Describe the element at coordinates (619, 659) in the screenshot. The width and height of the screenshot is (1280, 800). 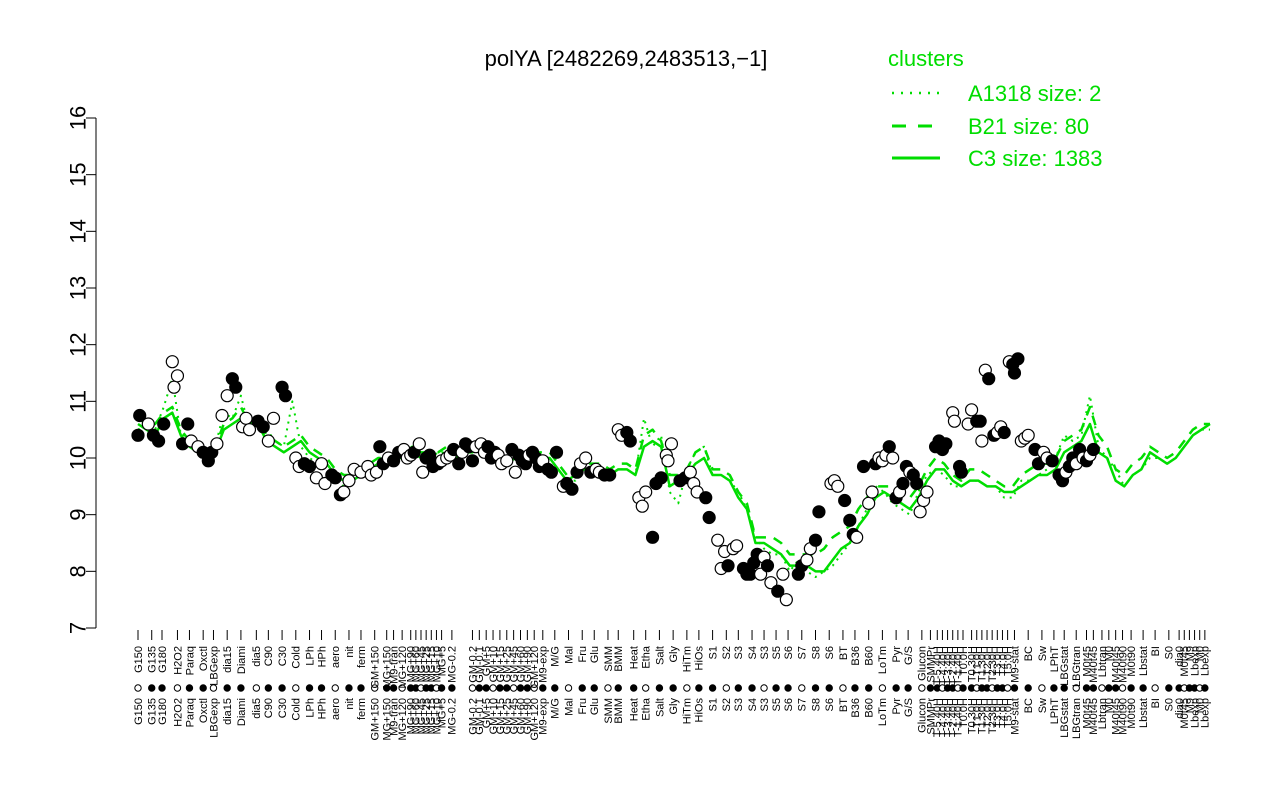
I see `x-tick-label: BMM` at that location.